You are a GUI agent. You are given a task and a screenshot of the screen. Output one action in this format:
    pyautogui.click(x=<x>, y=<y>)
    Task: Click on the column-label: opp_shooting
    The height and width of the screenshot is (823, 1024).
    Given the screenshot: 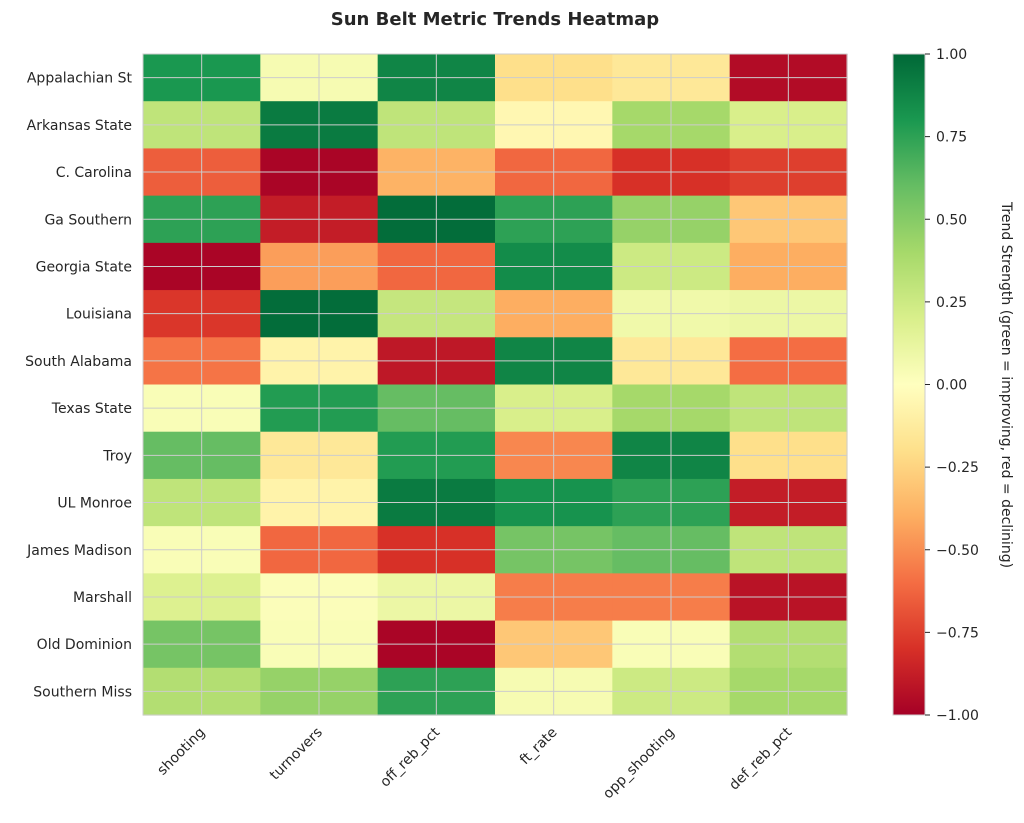 What is the action you would take?
    pyautogui.click(x=639, y=764)
    